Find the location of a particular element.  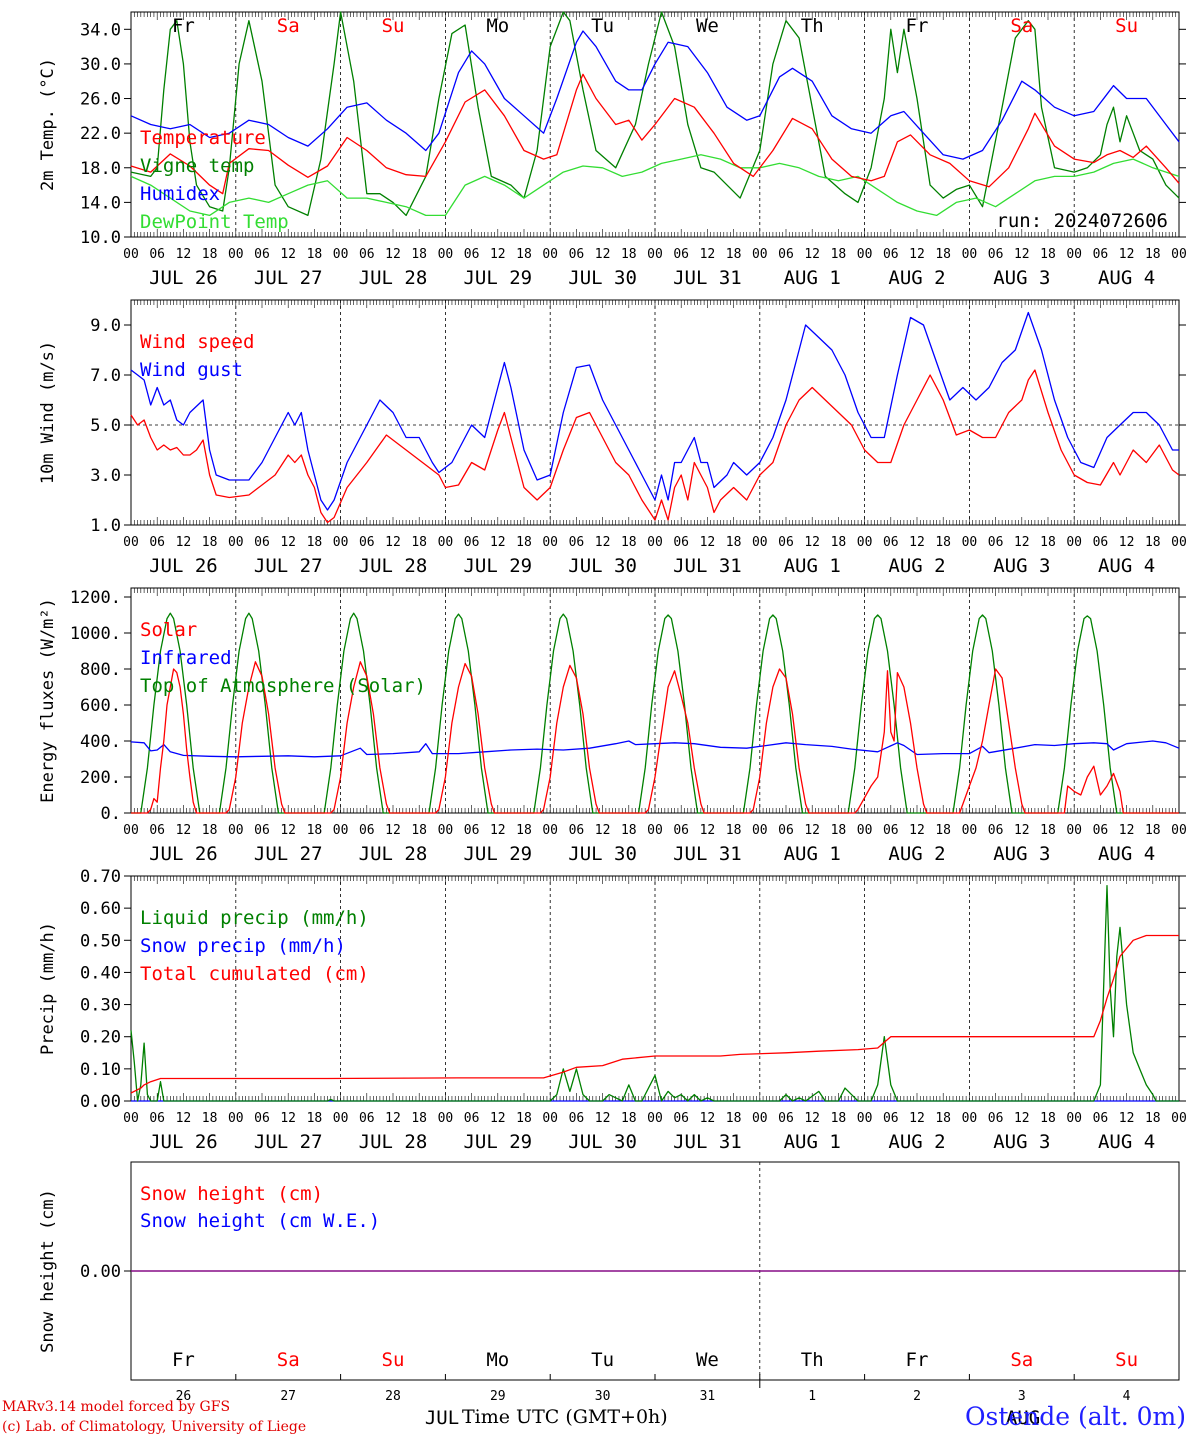

time-axis-title: Time UTC (GMT+0h) is located at coordinates (565, 1417).